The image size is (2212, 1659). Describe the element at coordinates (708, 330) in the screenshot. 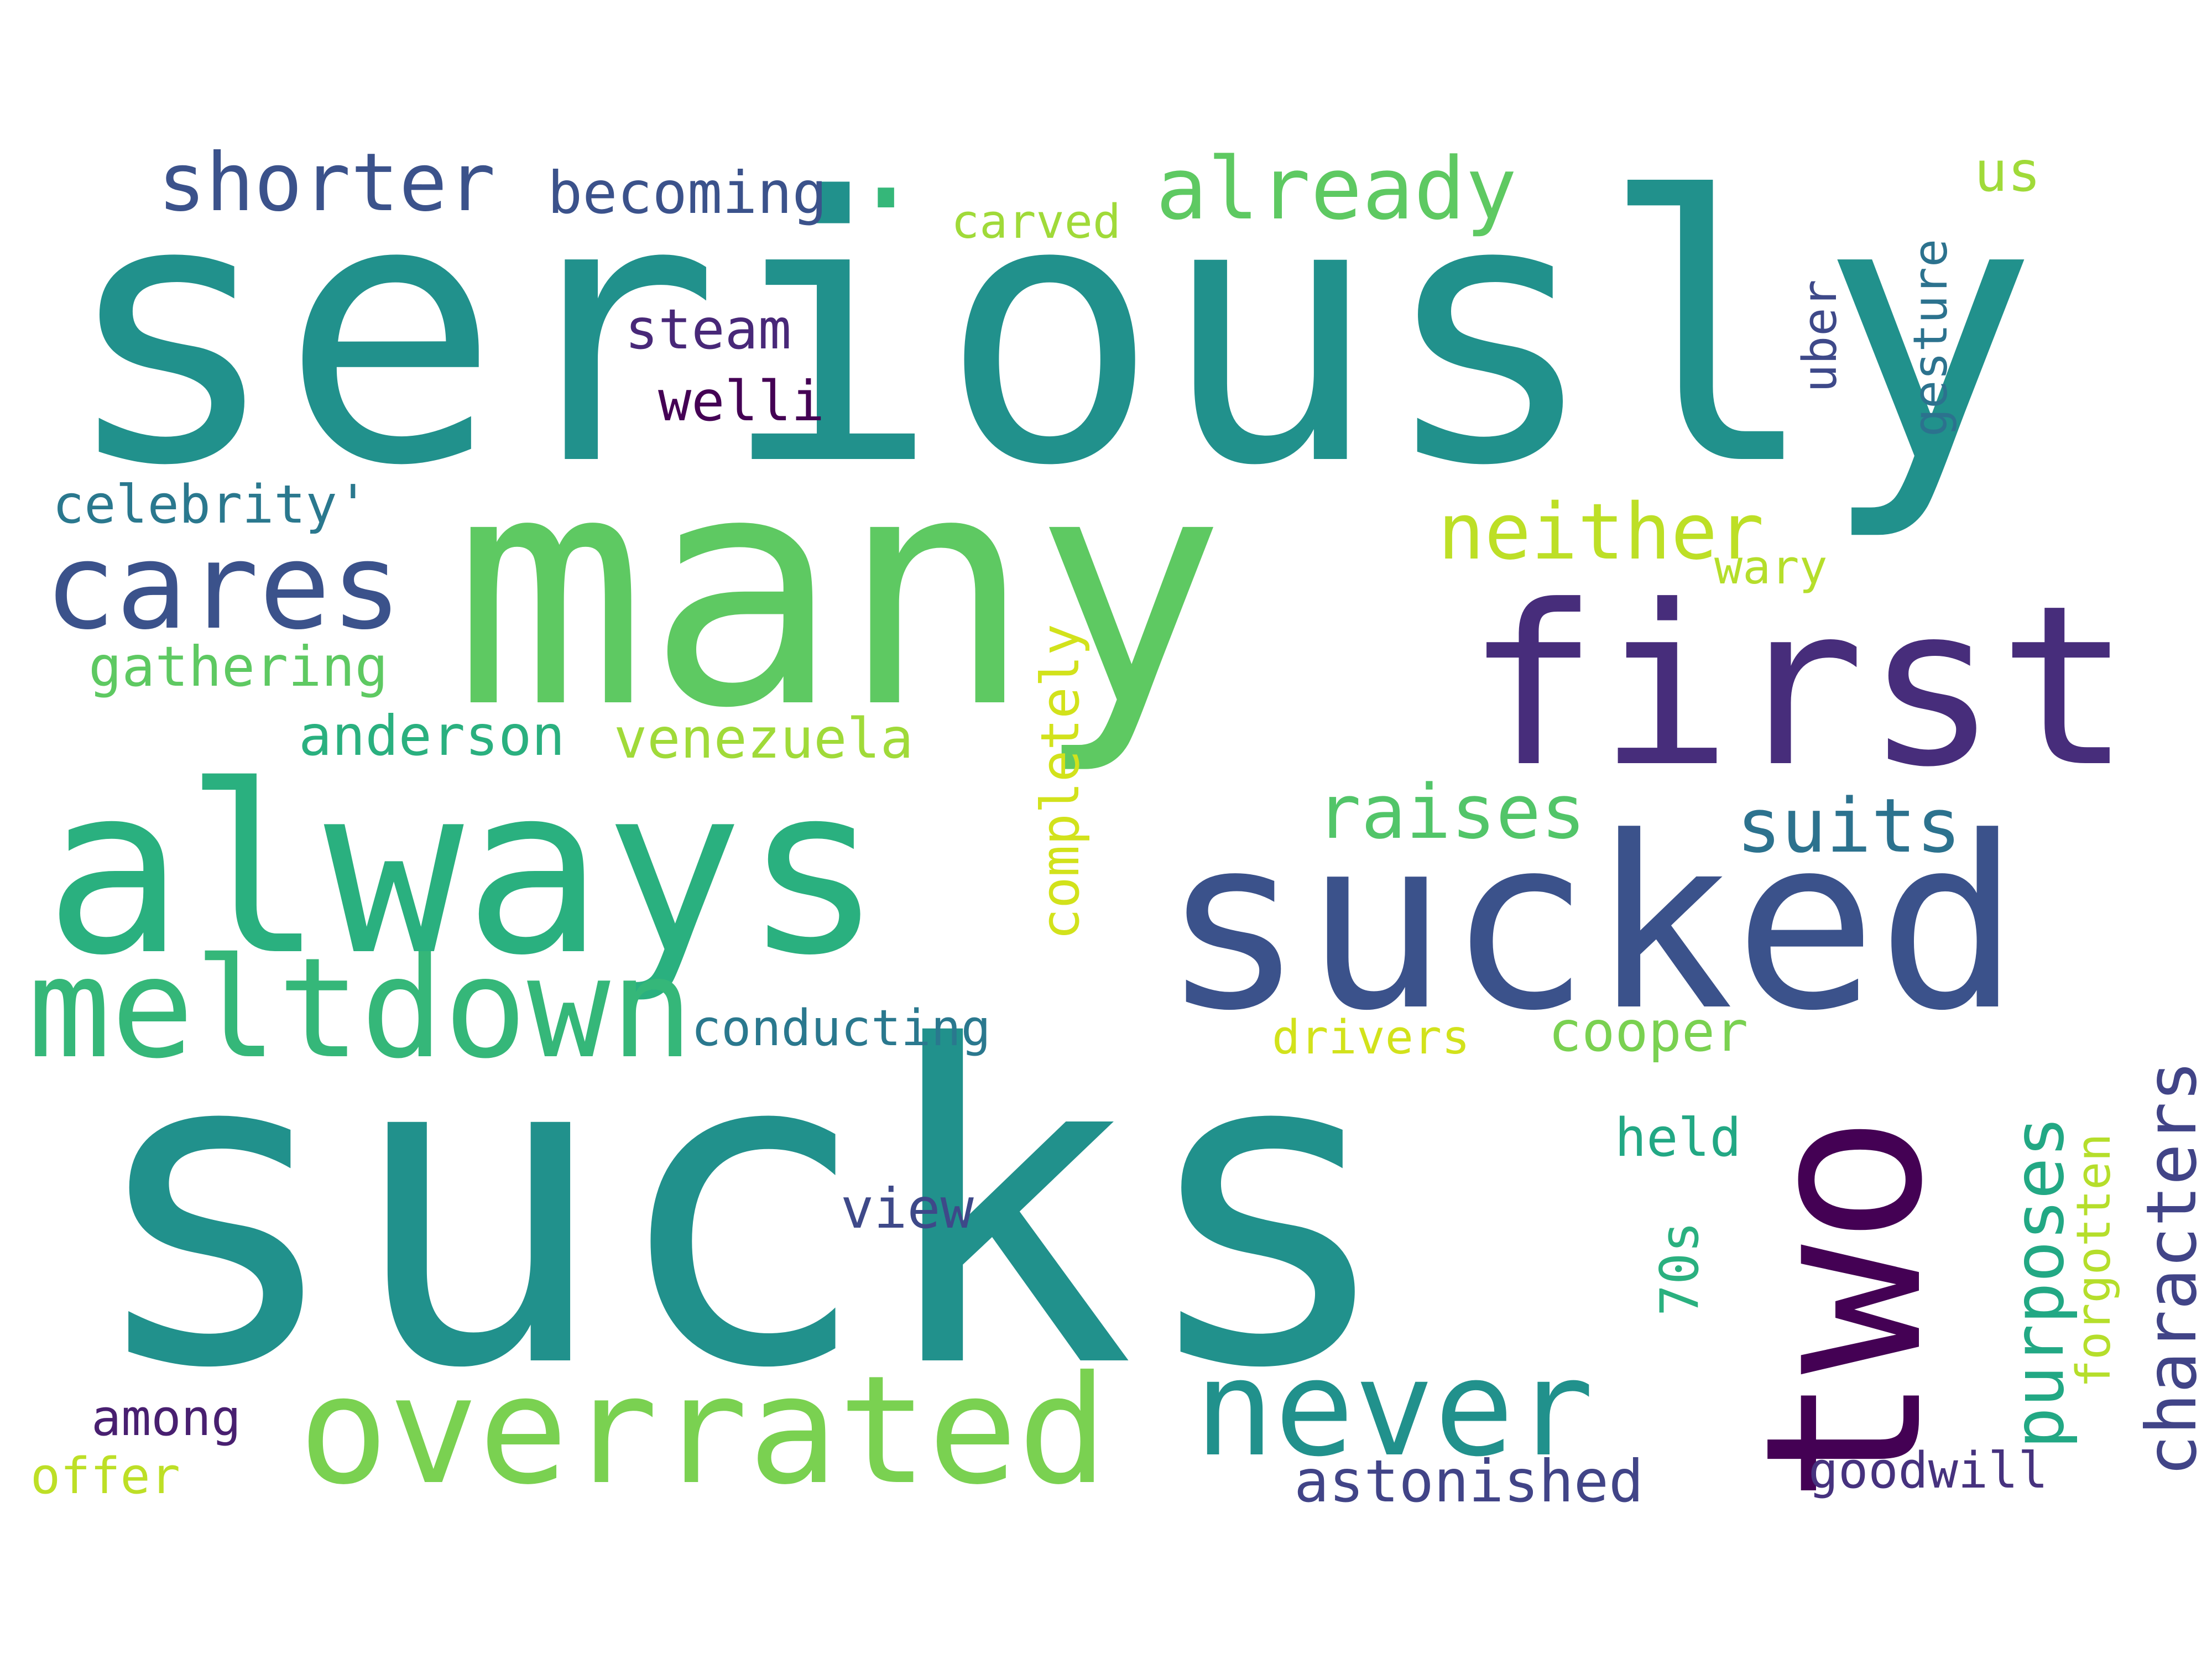

I see `word-steam: steam` at that location.